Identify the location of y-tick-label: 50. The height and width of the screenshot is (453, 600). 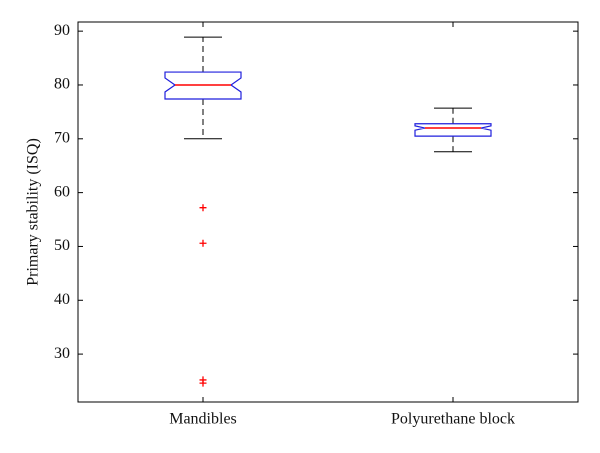
(62, 245).